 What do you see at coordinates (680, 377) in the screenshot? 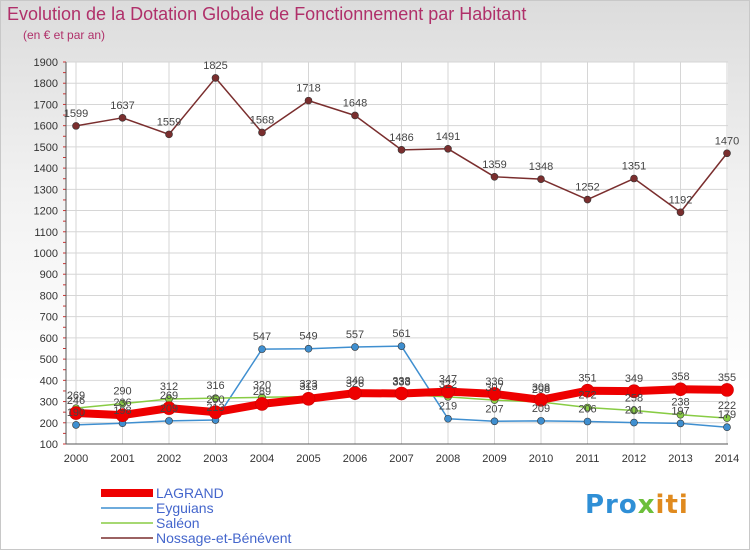
I see `data-label-lagrand: 358` at bounding box center [680, 377].